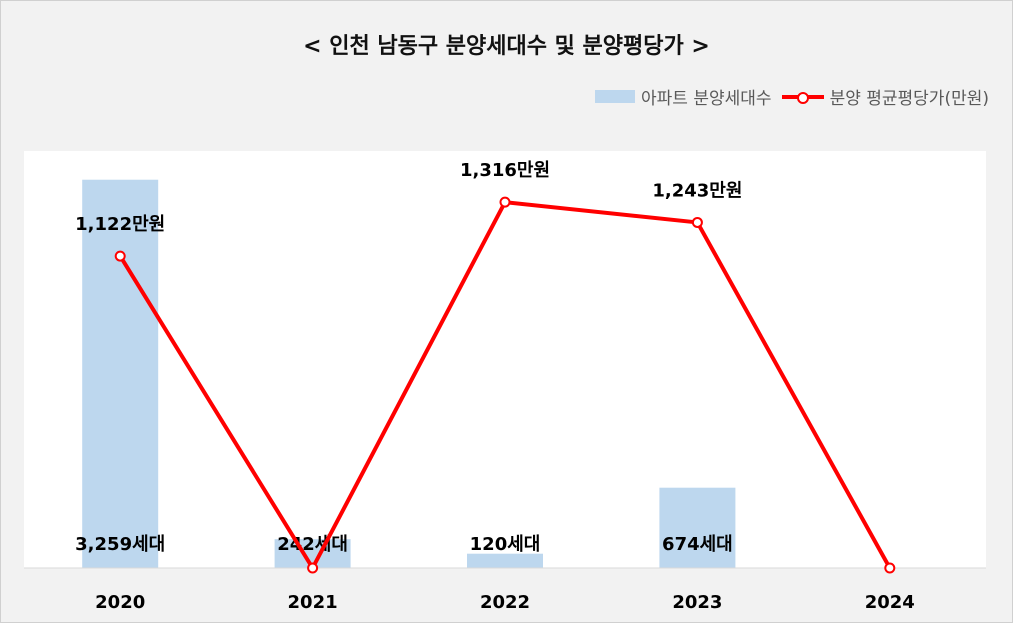 This screenshot has height=623, width=1013. Describe the element at coordinates (890, 568) in the screenshot. I see `line-point-2024` at that location.